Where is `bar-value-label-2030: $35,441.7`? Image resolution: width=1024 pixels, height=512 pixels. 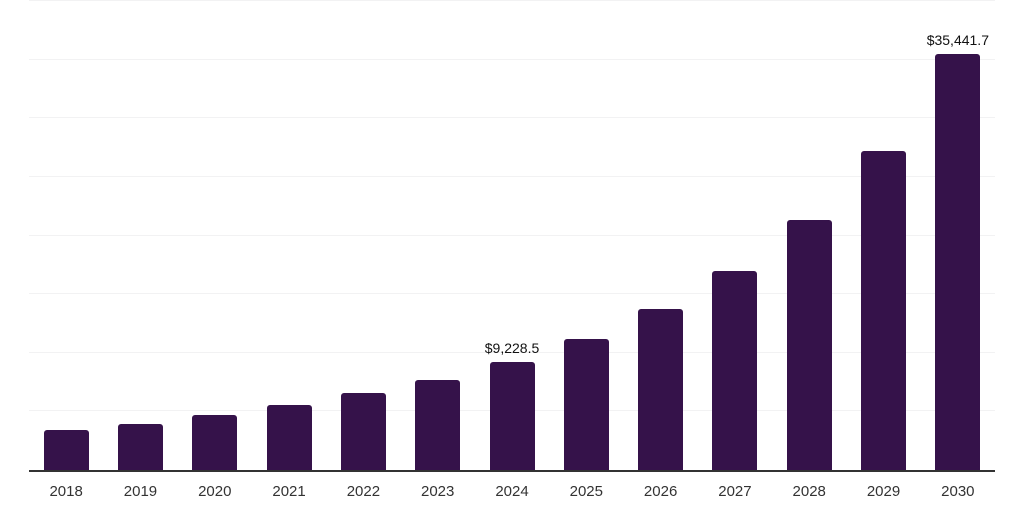 bar-value-label-2030: $35,441.7 is located at coordinates (957, 40).